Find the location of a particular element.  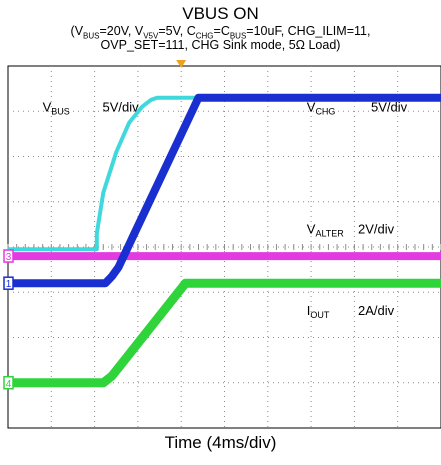

trace-label-iout: IOUT is located at coordinates (318, 311).